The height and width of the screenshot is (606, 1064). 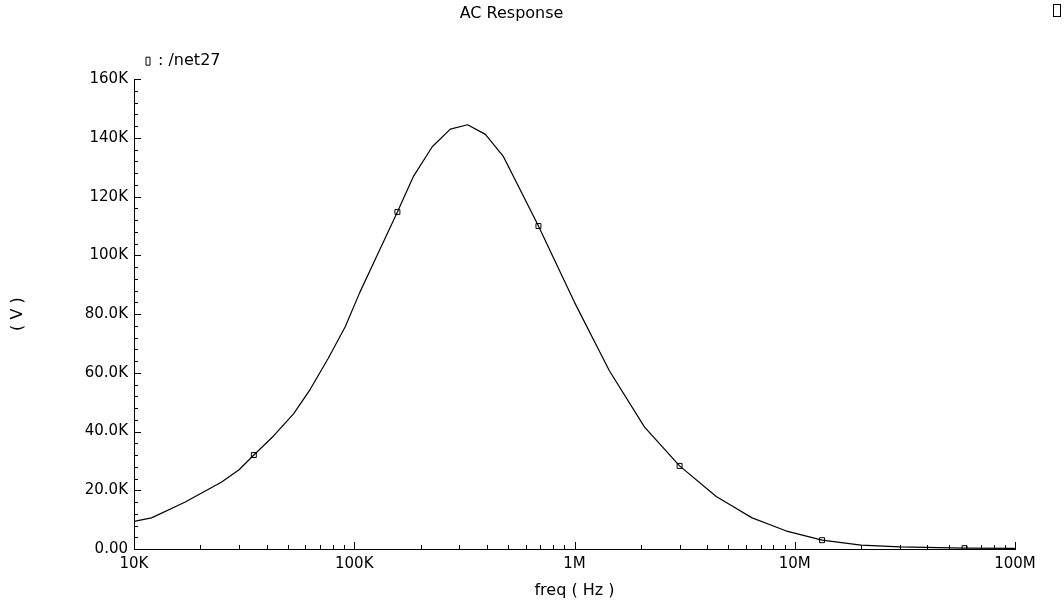 What do you see at coordinates (189, 60) in the screenshot?
I see `legend-label: : /net27` at bounding box center [189, 60].